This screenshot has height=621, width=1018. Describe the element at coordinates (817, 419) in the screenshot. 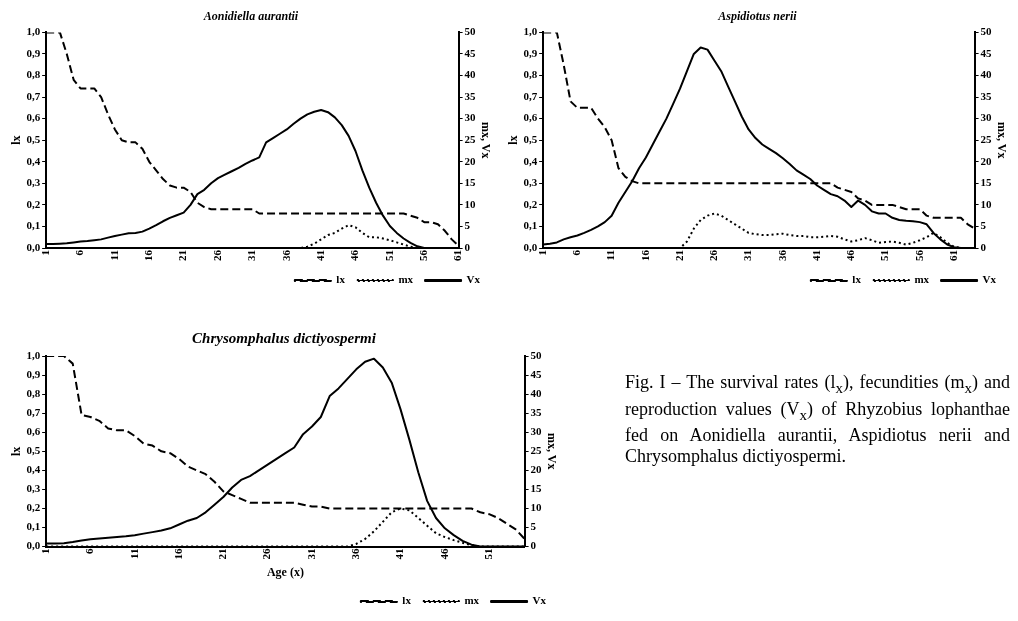

I see `text: Fig. I – The survival rates (l$_{x}$), fecundities (m$_{x}$) and reproduction values (V$_{x}$) of Rhyzobius lophanthae fed on Aonidiella aurantii, Aspidiotus nerii and Chrysomphalus dictiyospermi.` at that location.